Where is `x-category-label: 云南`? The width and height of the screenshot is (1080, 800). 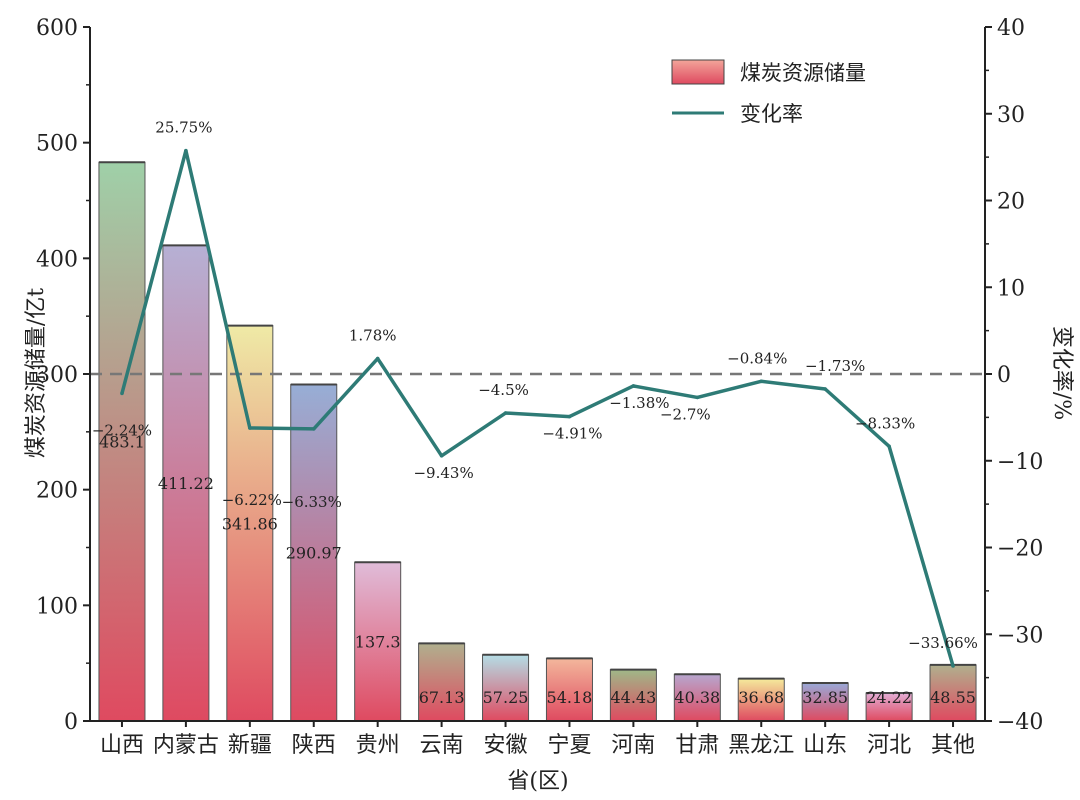
x-category-label: 云南 is located at coordinates (442, 745).